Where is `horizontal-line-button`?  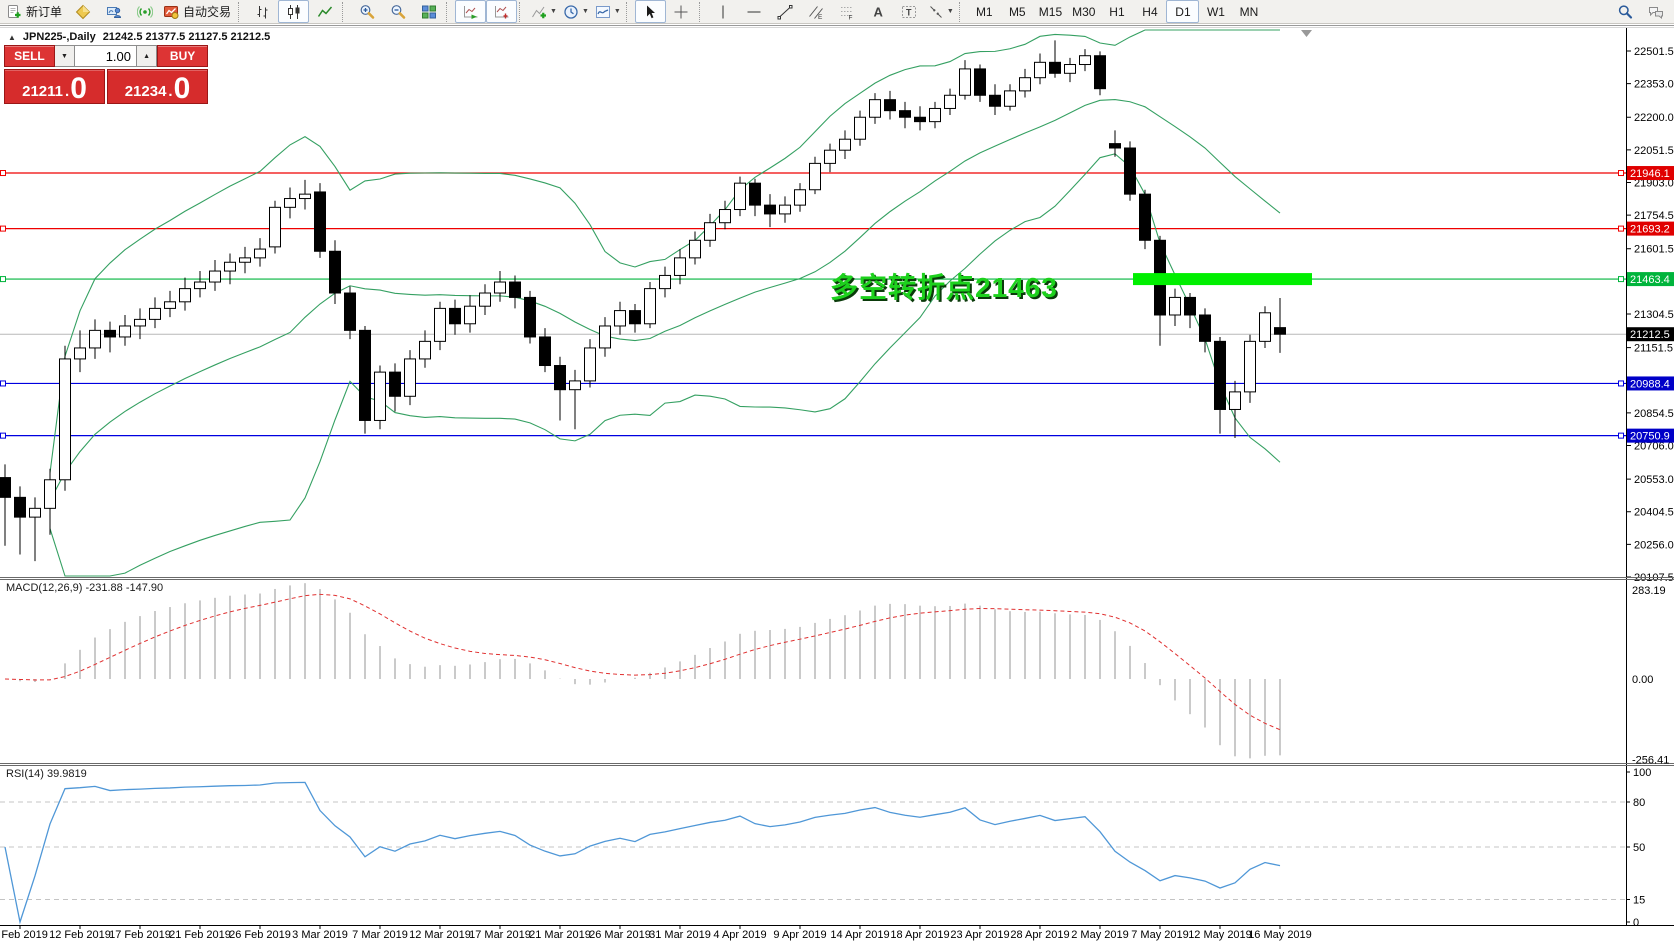
horizontal-line-button is located at coordinates (754, 11).